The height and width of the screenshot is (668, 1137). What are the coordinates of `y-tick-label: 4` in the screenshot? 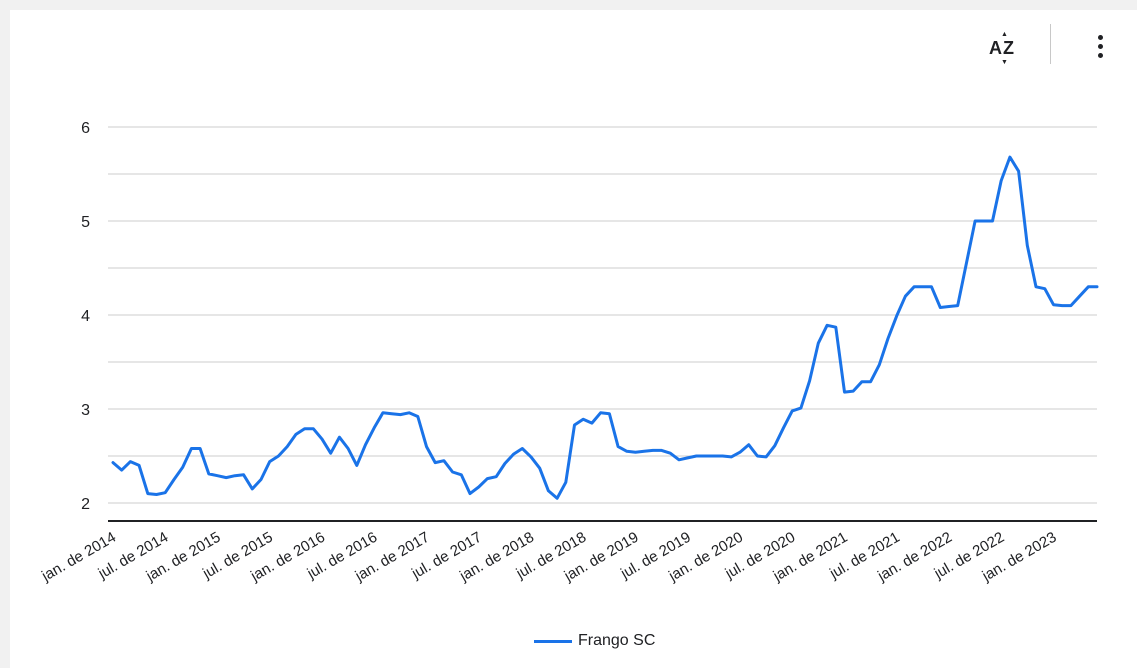 It's located at (85, 316).